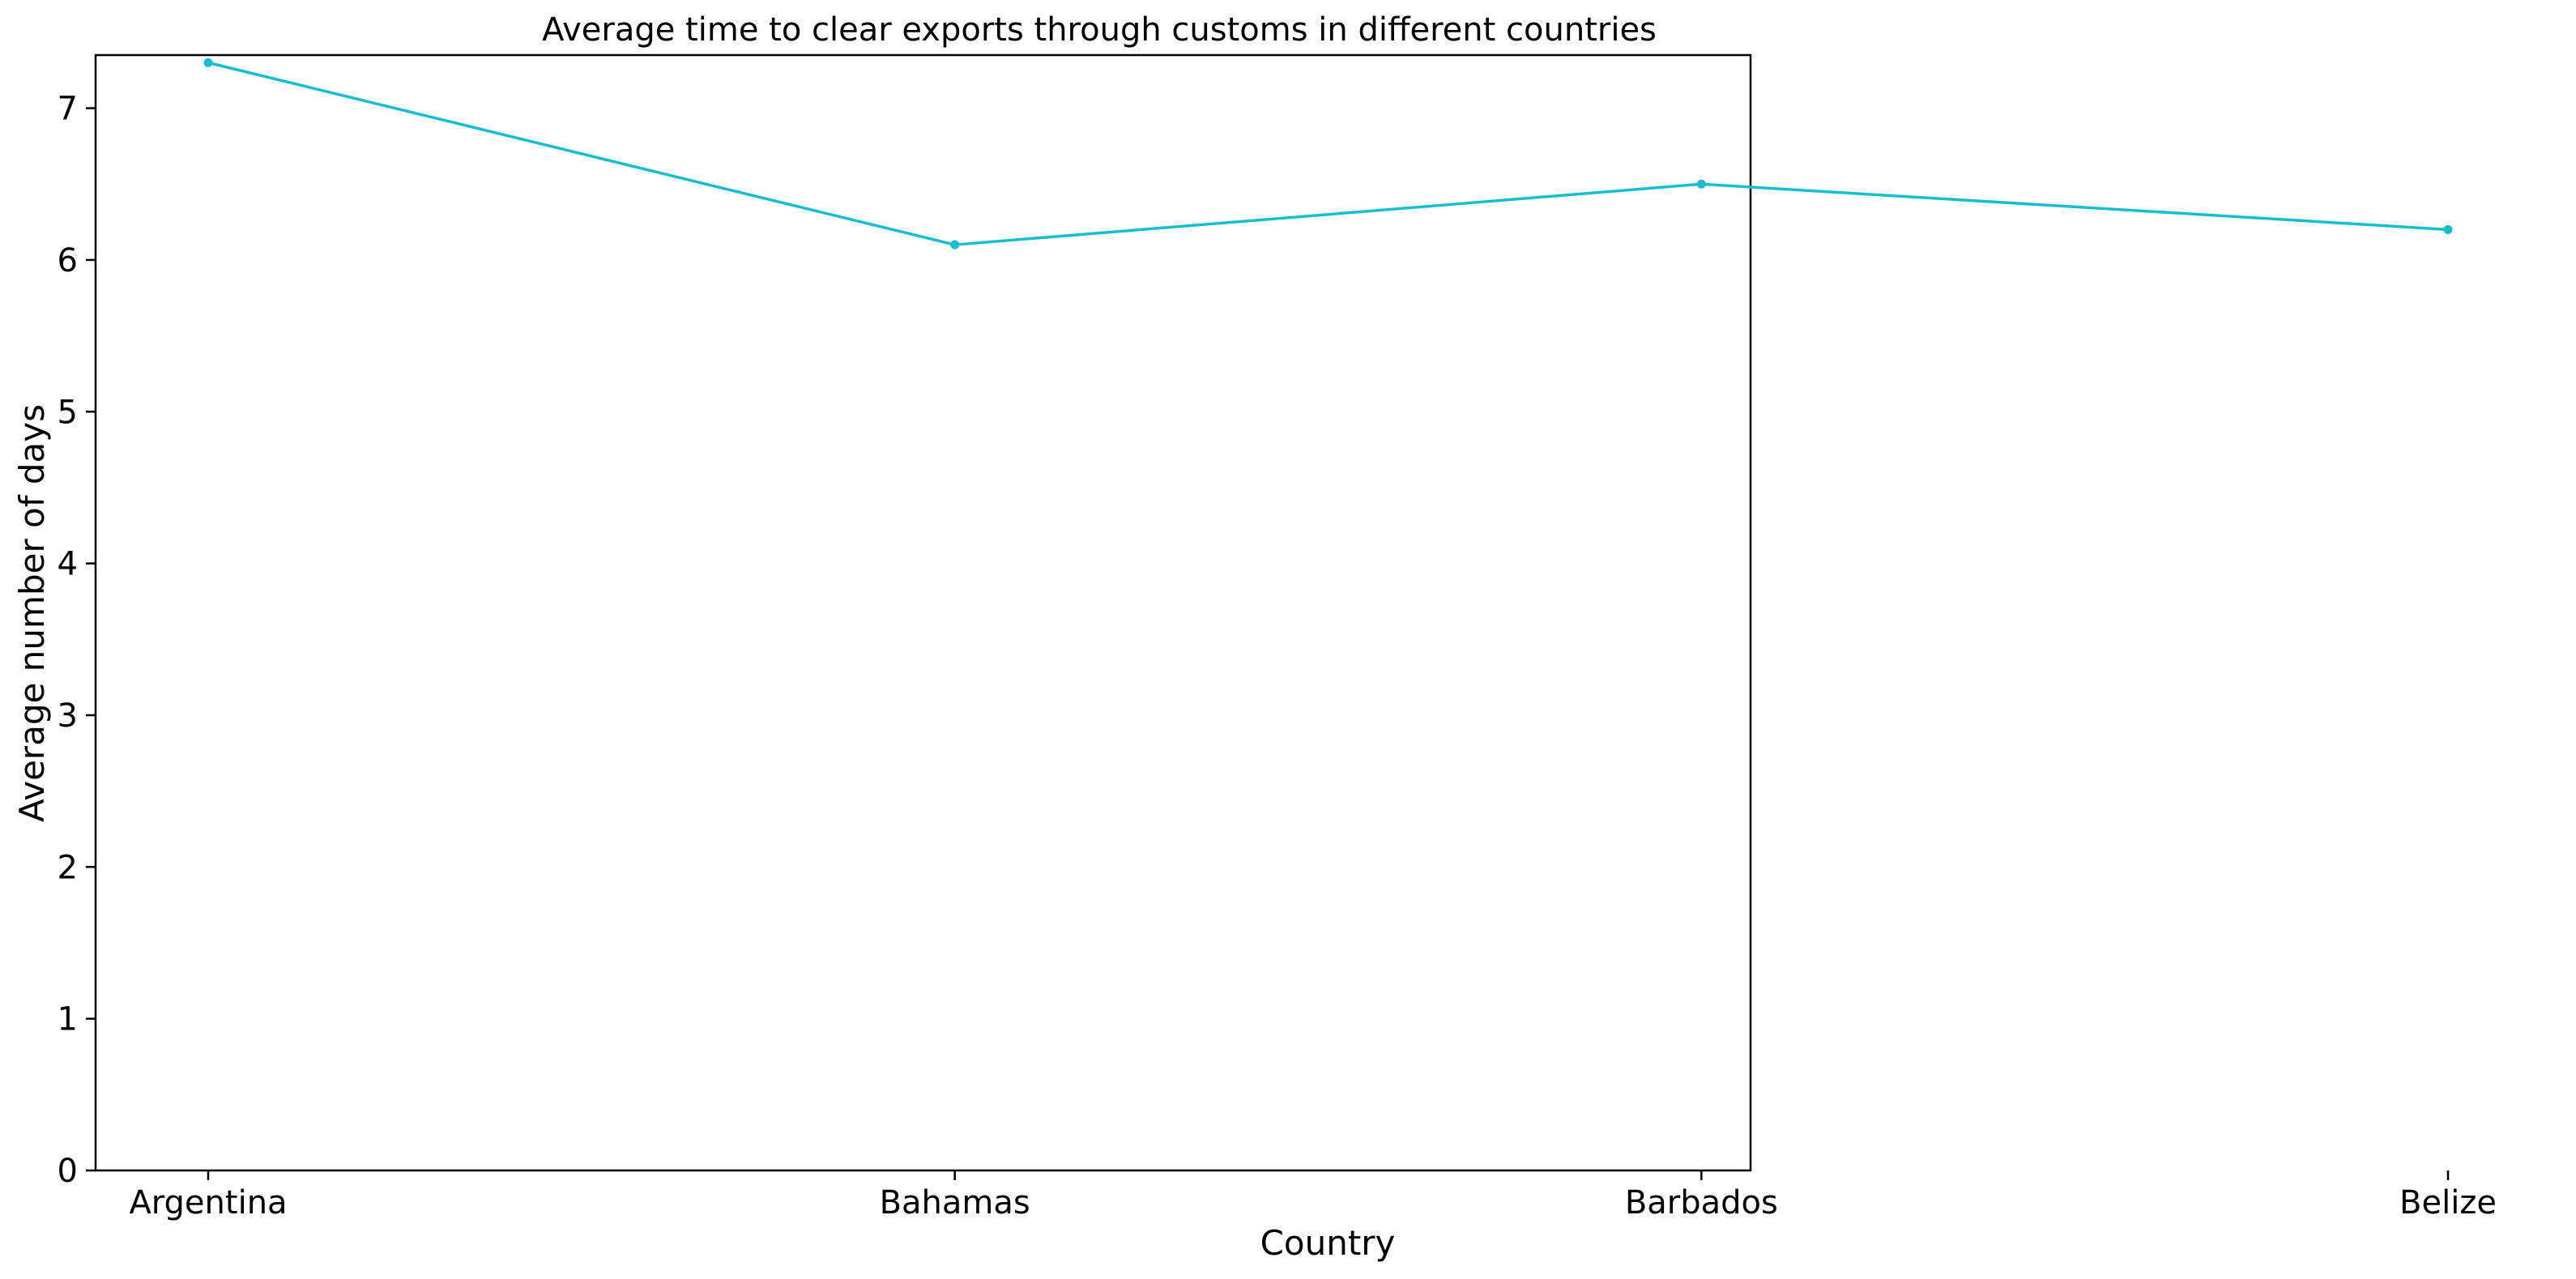  What do you see at coordinates (68, 867) in the screenshot?
I see `y-tick-label: 2` at bounding box center [68, 867].